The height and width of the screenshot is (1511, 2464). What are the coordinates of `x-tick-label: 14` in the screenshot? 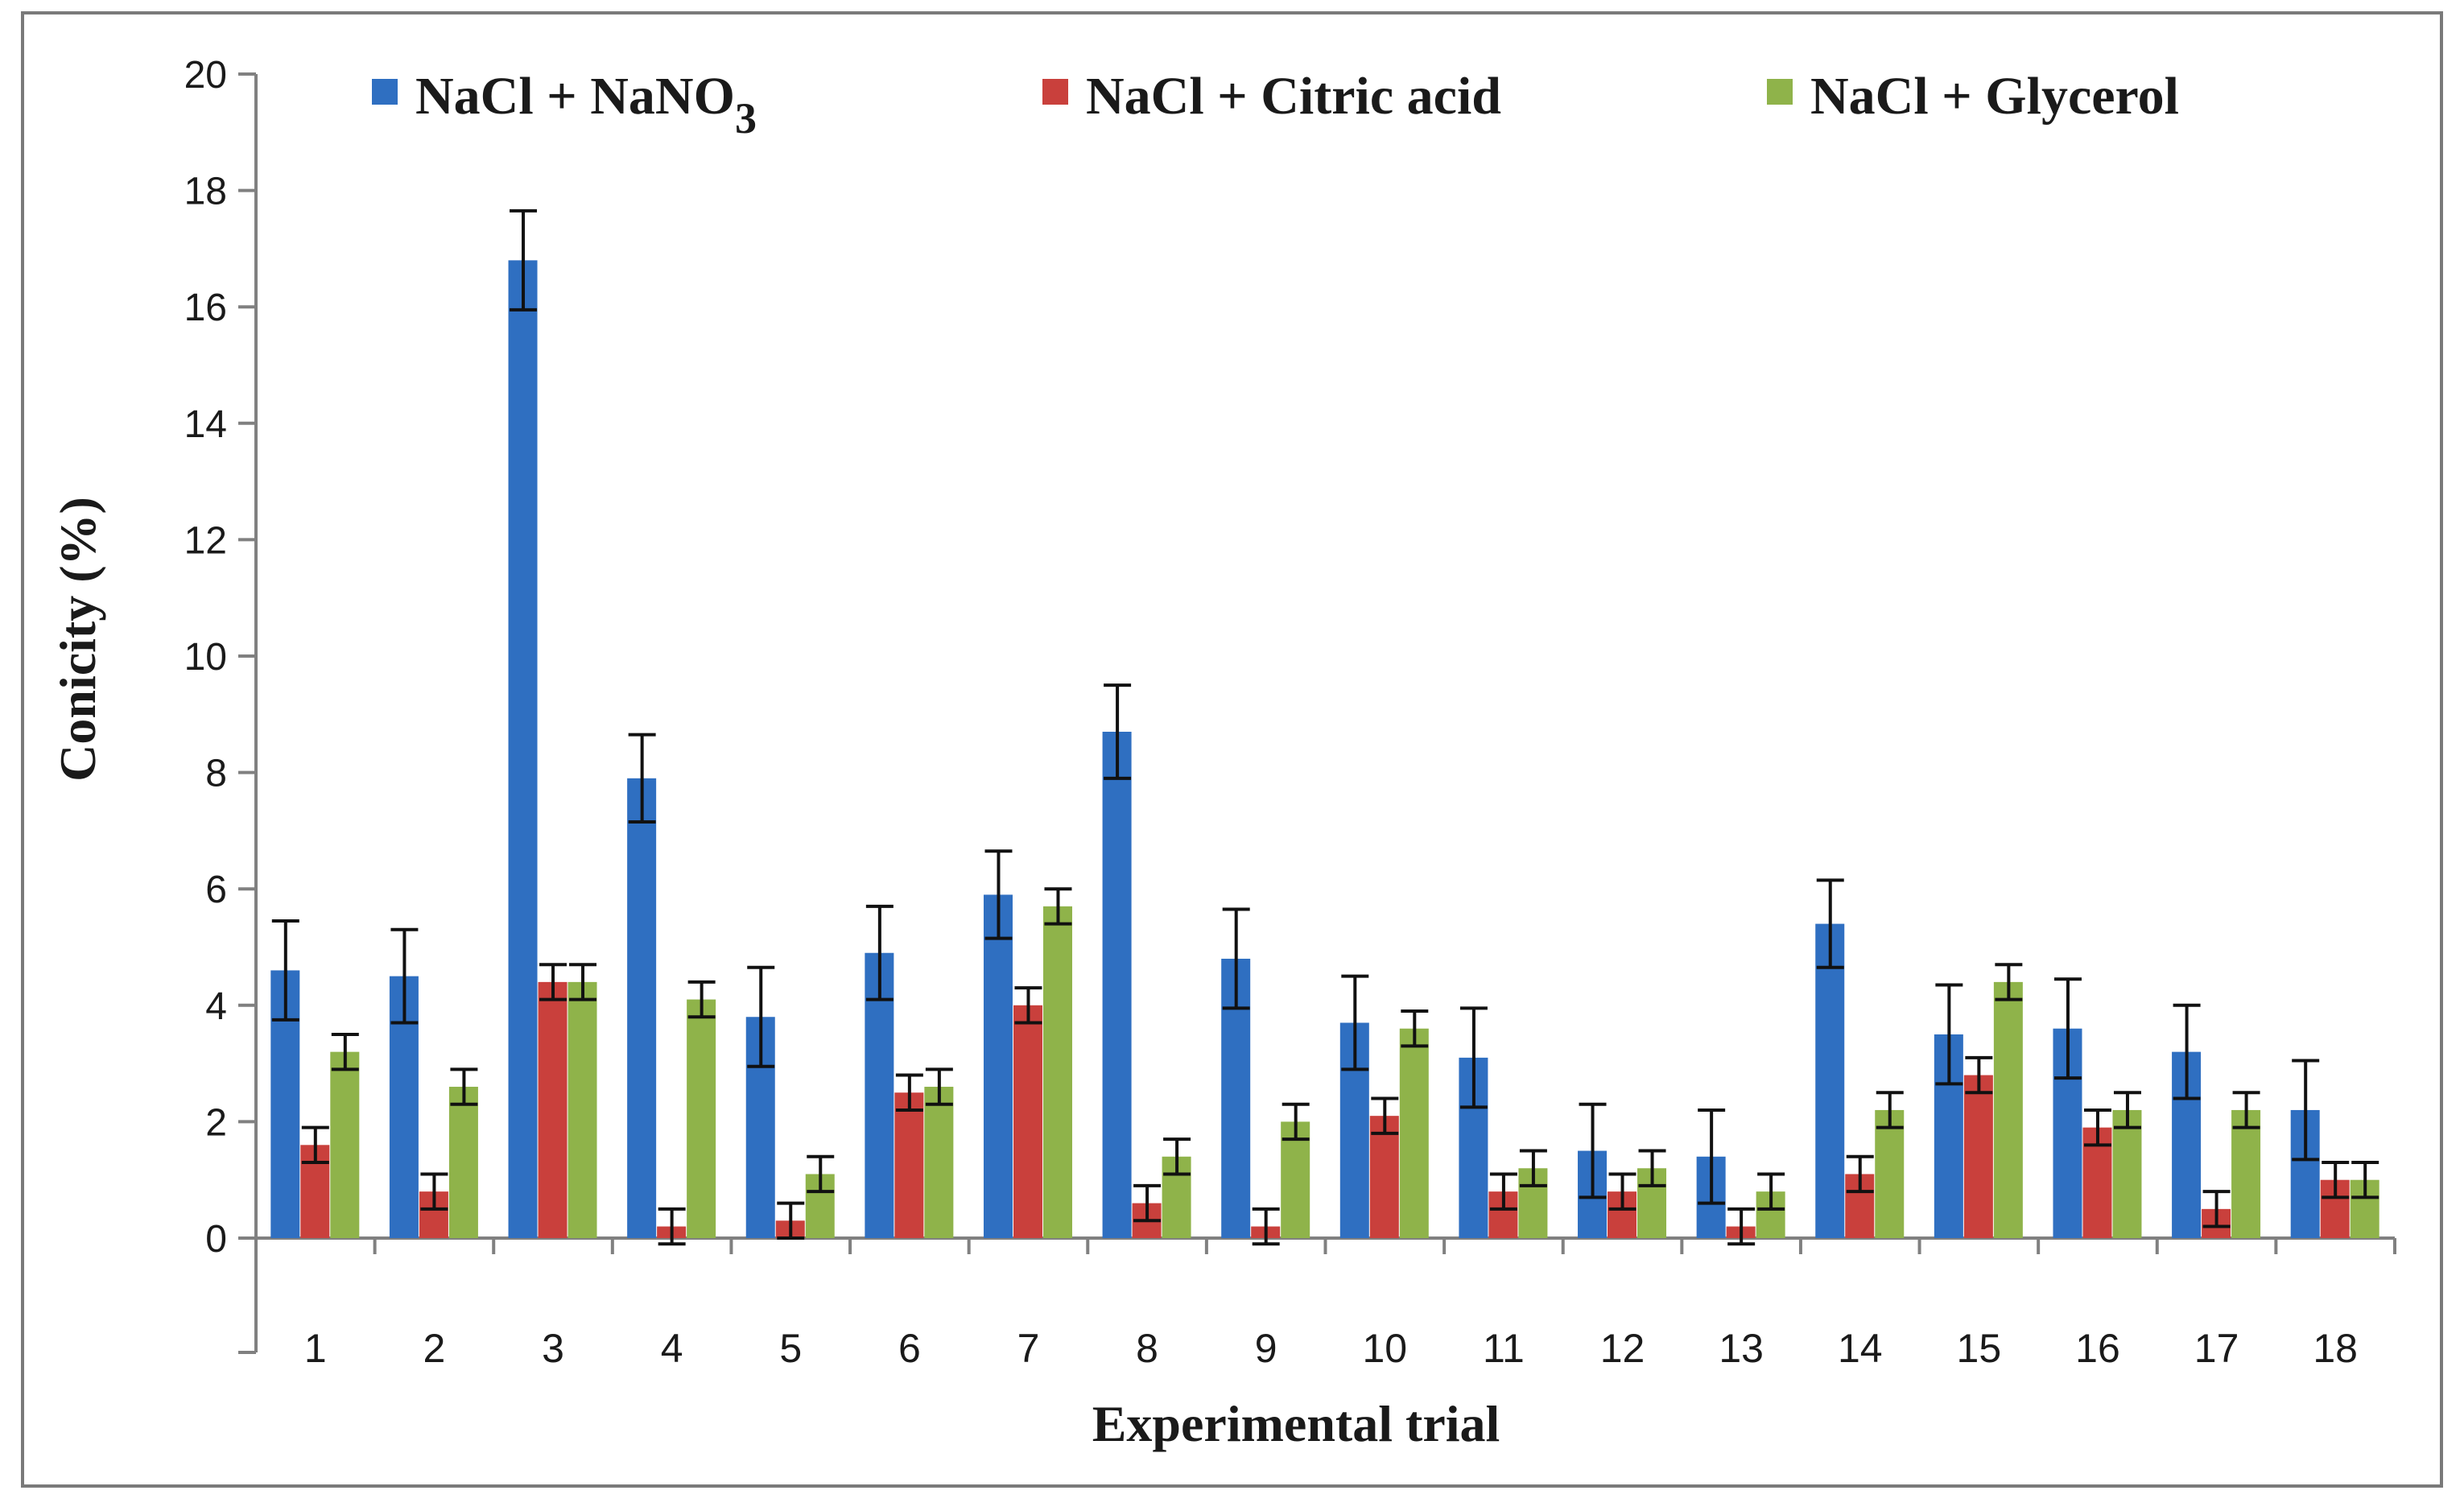 It's located at (1861, 1348).